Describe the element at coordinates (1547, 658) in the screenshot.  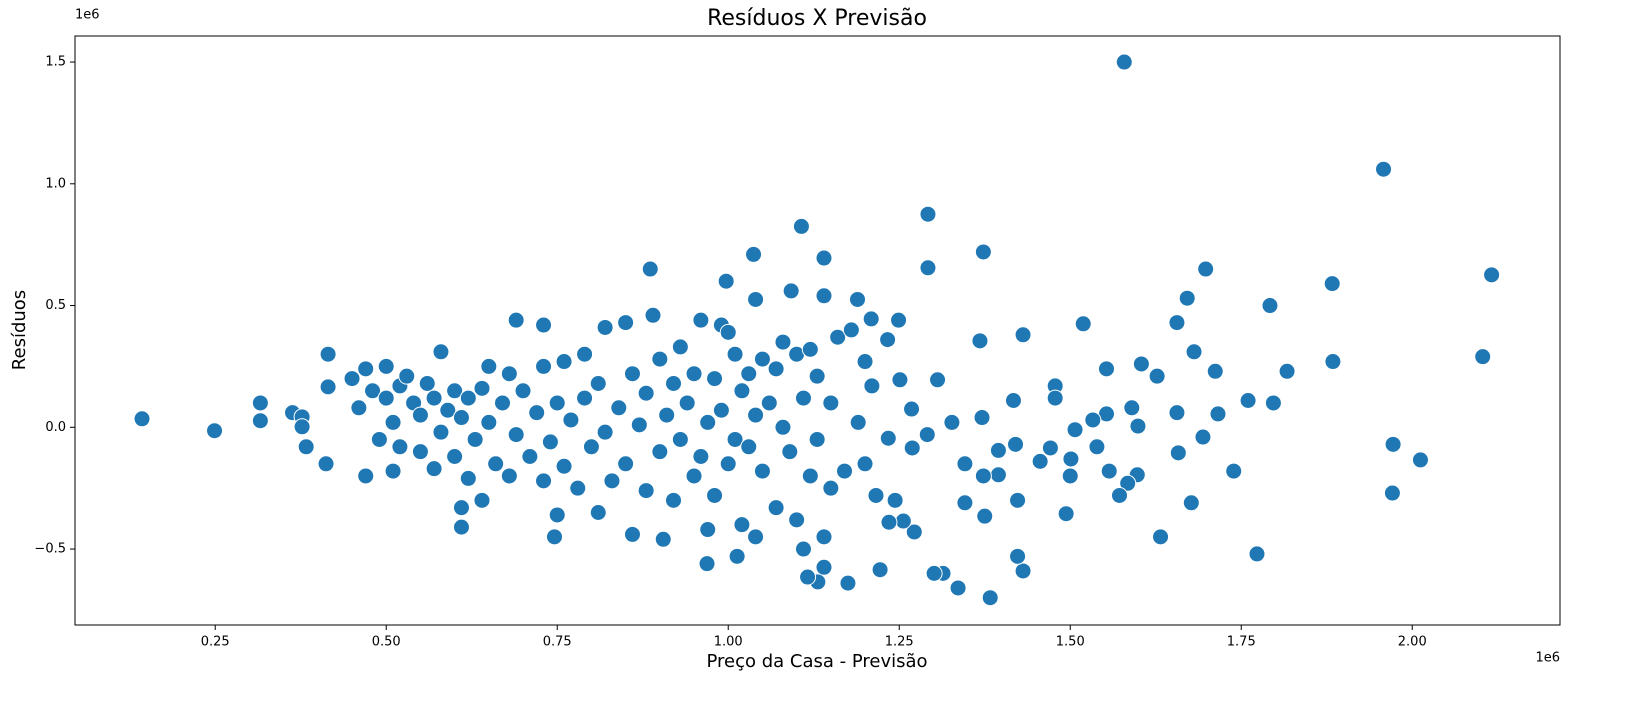
I see `x-offset: 1e6` at that location.